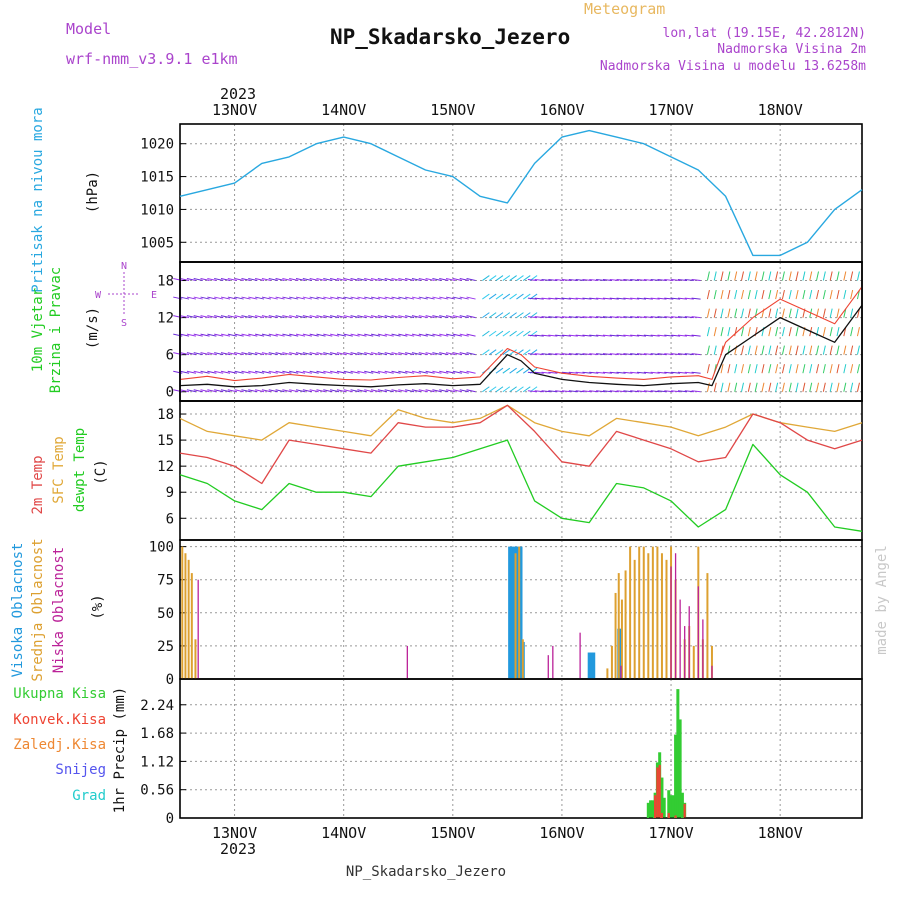 Image resolution: width=900 pixels, height=904 pixels. Describe the element at coordinates (59, 694) in the screenshot. I see `precip-legend-total: Ukupna Kisa` at that location.